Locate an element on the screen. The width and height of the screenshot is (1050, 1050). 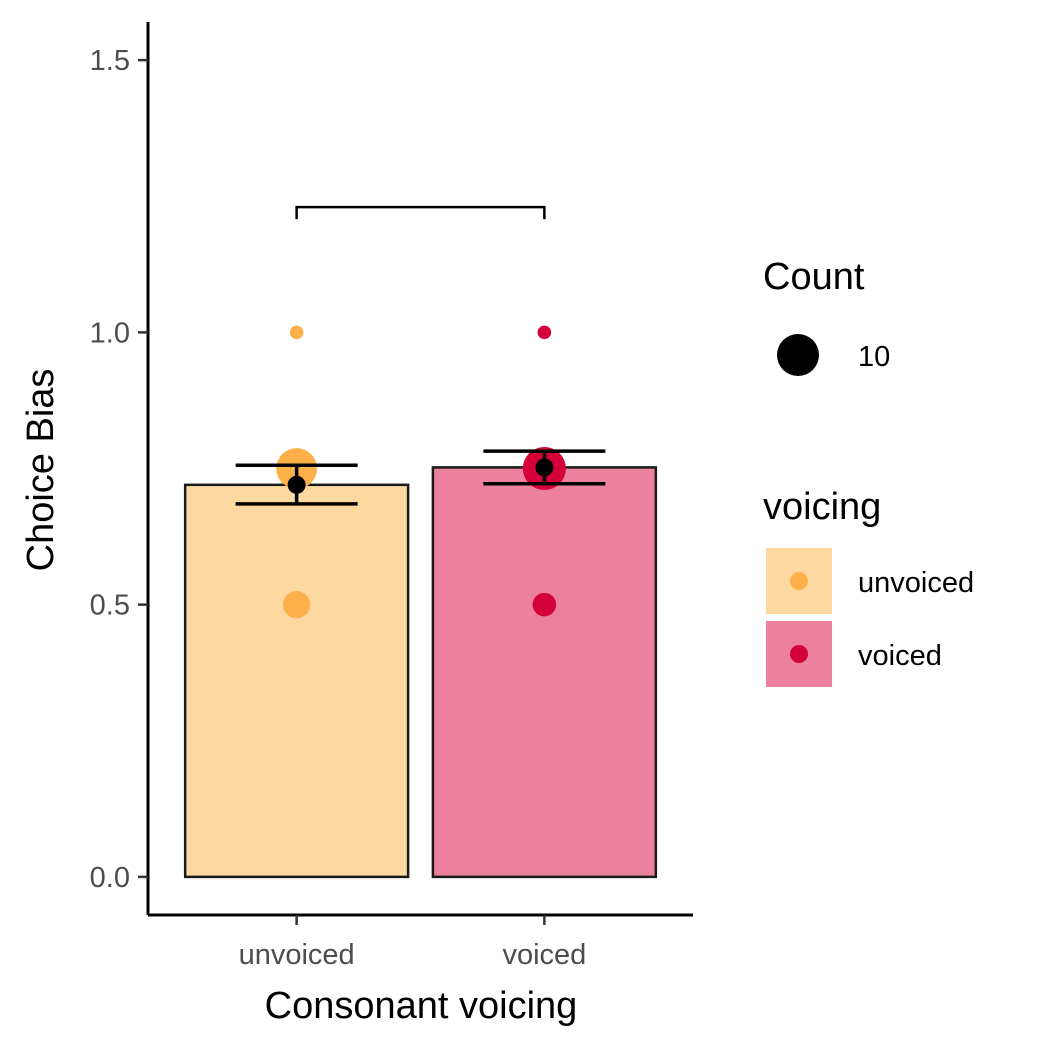
legend-size-key is located at coordinates (798, 355).